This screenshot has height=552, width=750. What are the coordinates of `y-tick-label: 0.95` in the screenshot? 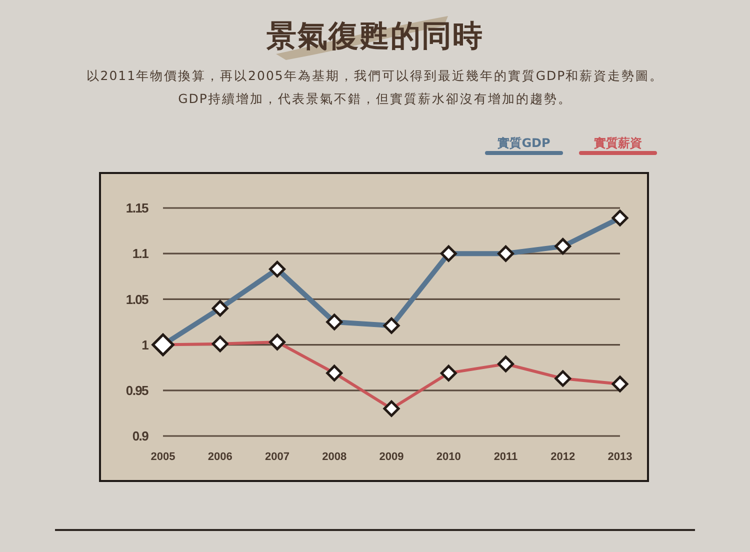 It's located at (137, 390).